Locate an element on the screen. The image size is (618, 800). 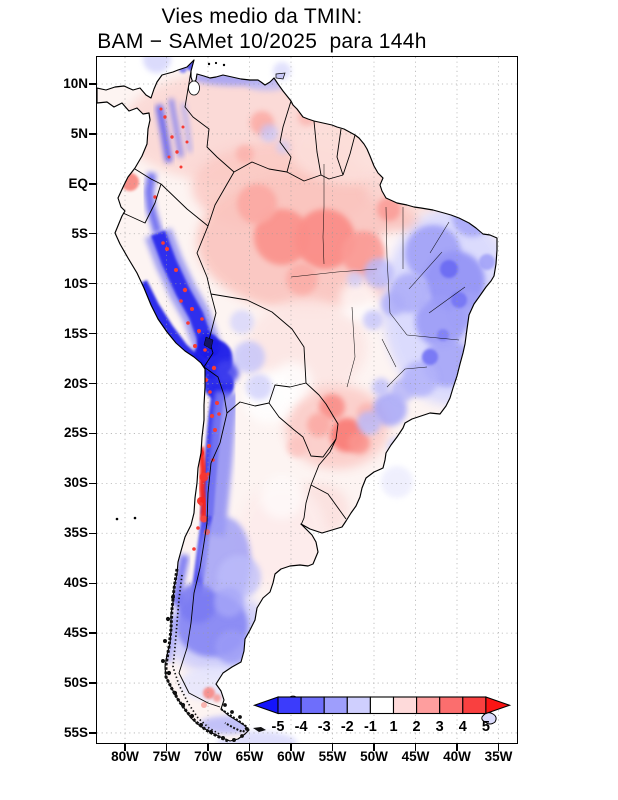
lat-label-10N: 10N is located at coordinates (75, 83).